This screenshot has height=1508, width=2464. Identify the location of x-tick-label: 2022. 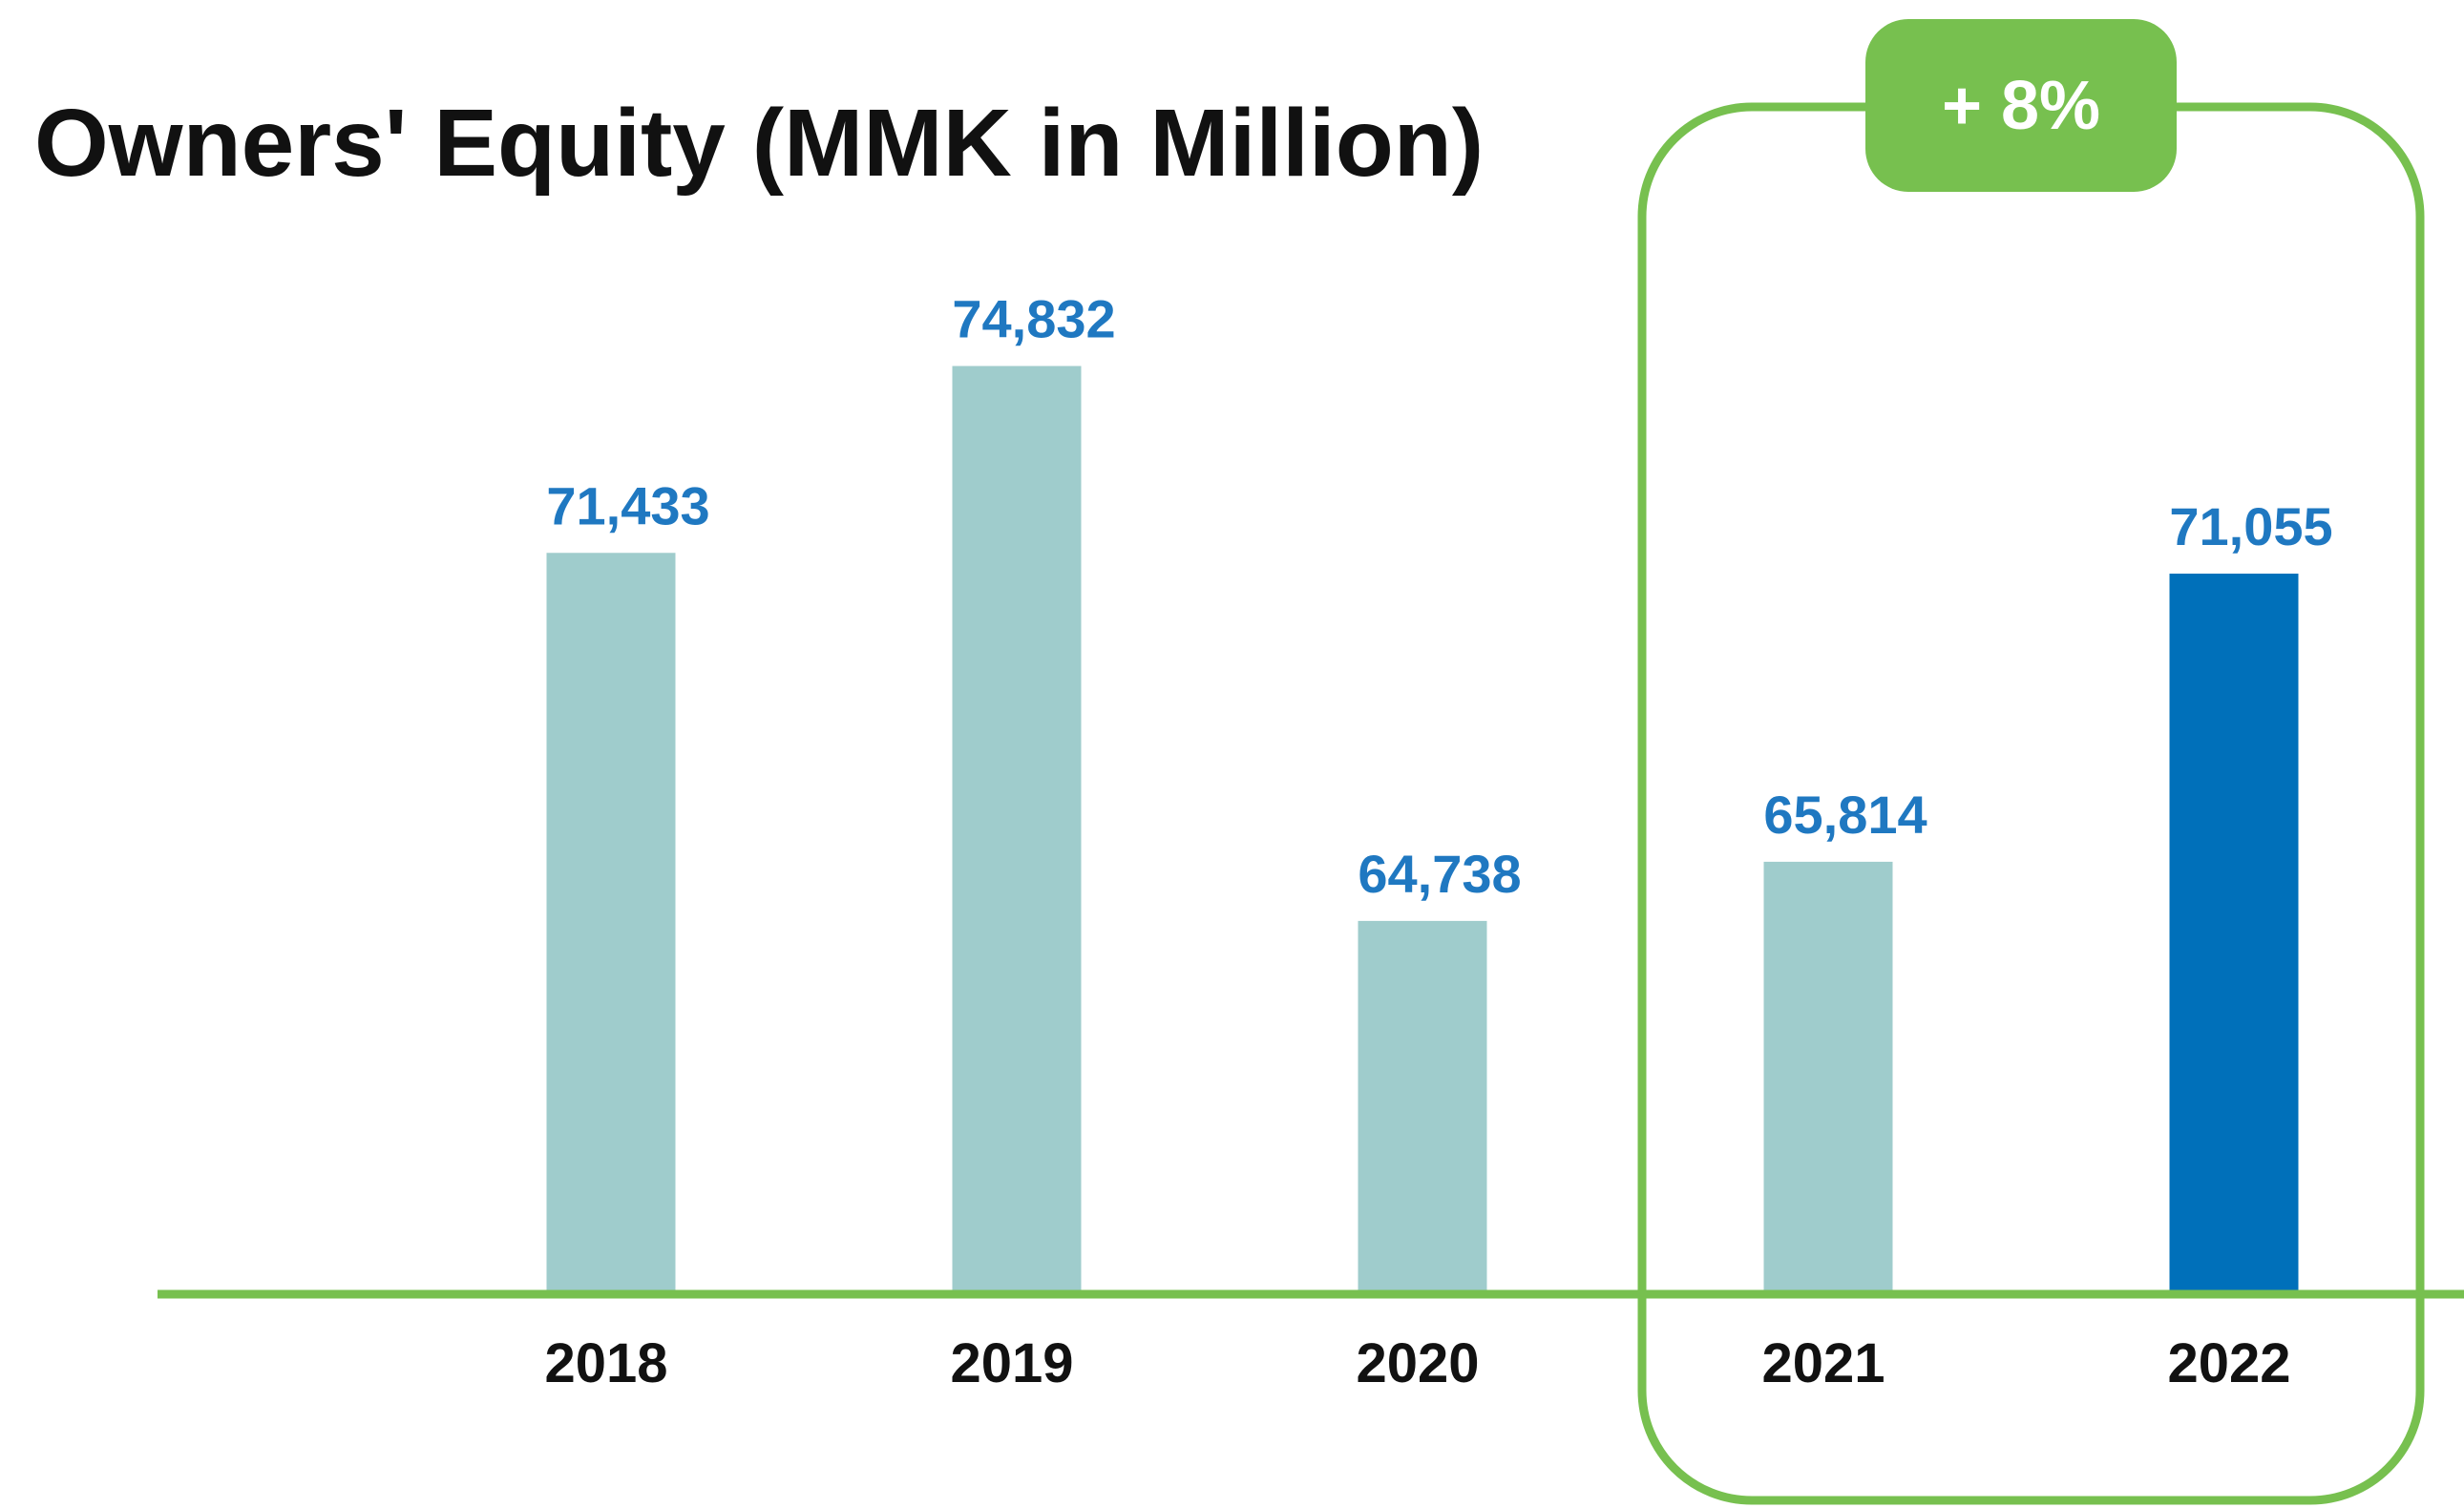
(2228, 1363).